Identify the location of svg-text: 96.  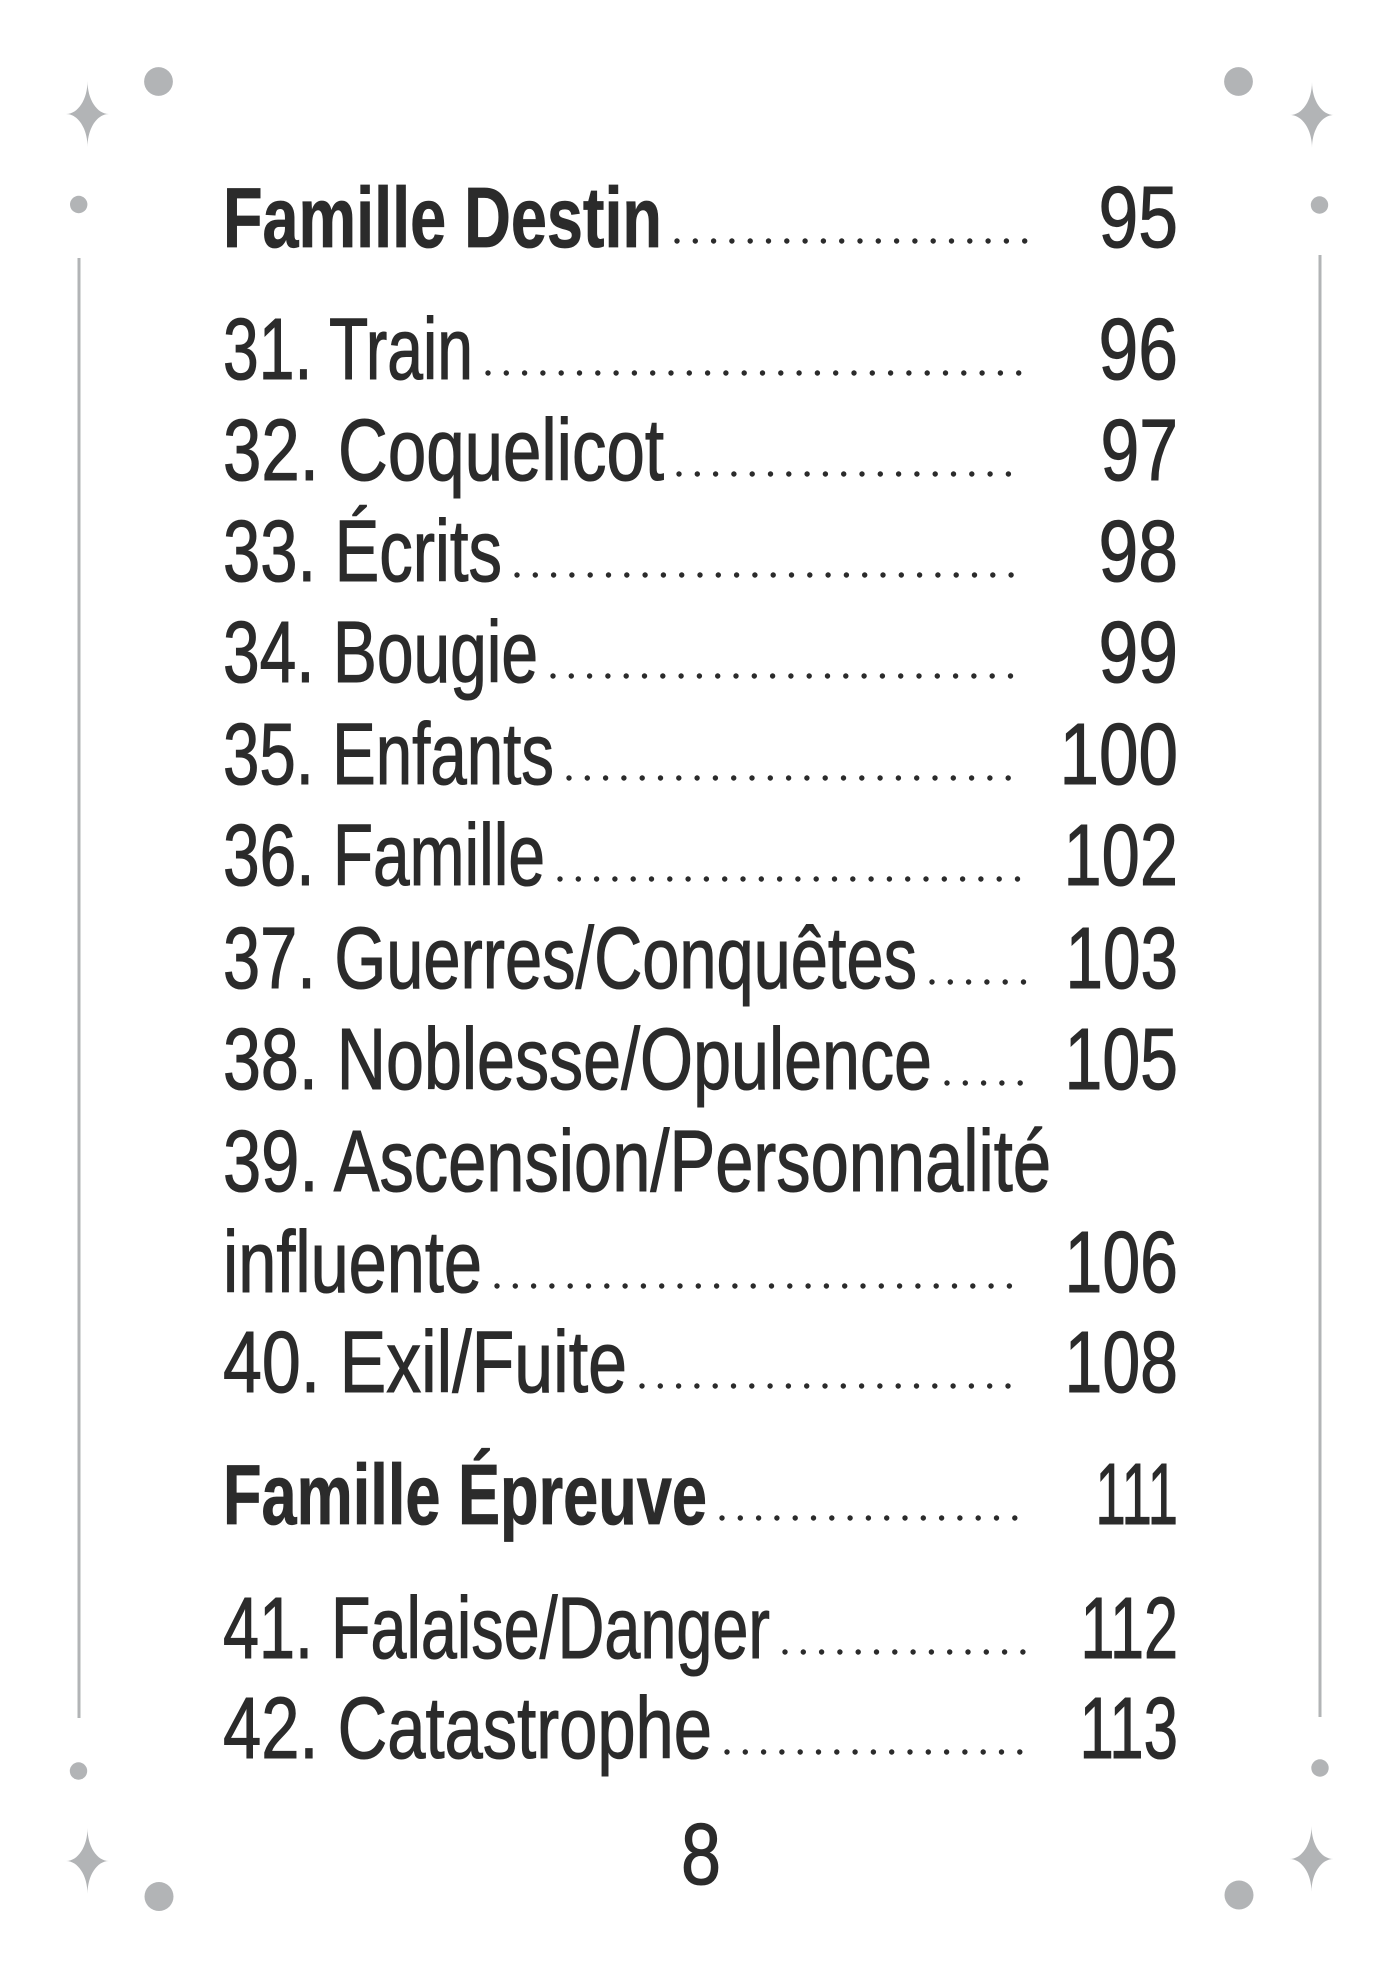
(1139, 349).